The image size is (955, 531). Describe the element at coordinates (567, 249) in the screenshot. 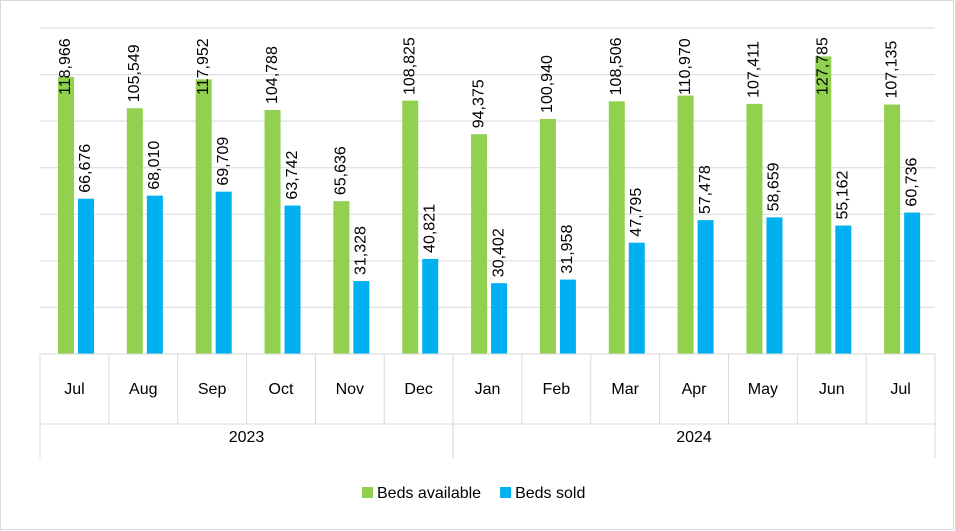

I see `data-label: 31,958` at that location.